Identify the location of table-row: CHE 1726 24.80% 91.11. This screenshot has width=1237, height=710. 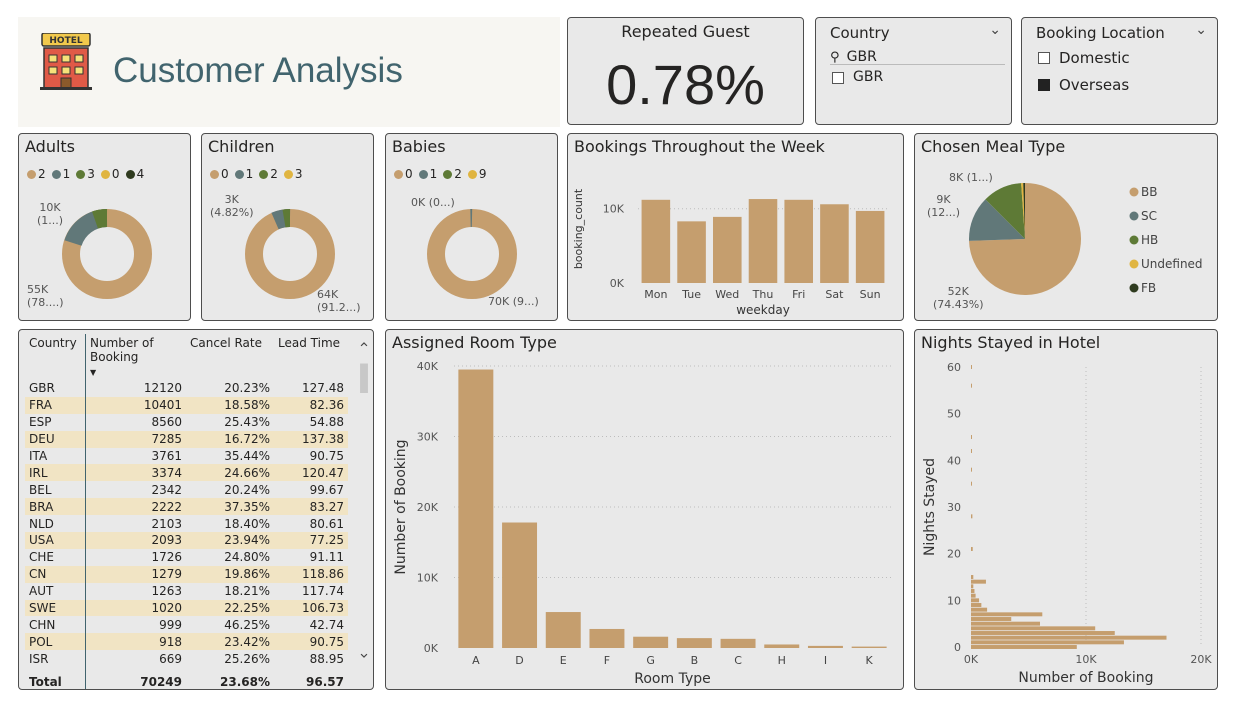
(186, 557).